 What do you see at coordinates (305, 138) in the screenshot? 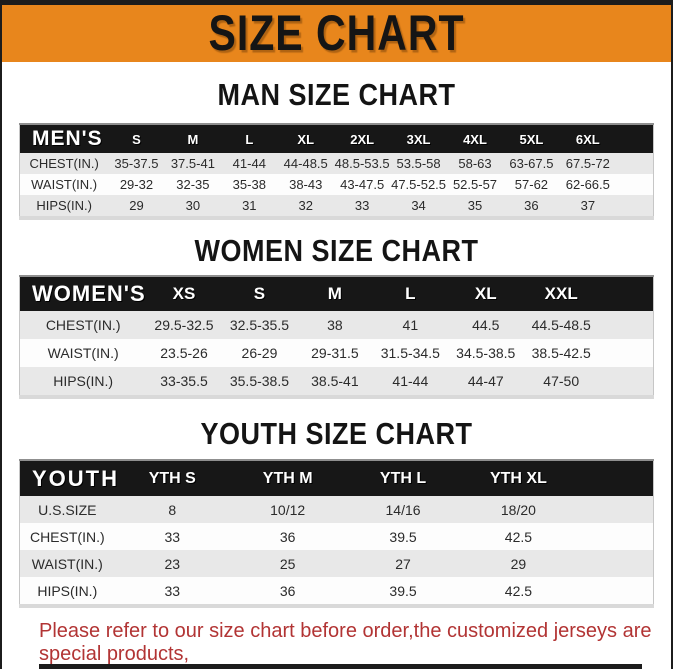
I see `column-header: XL` at bounding box center [305, 138].